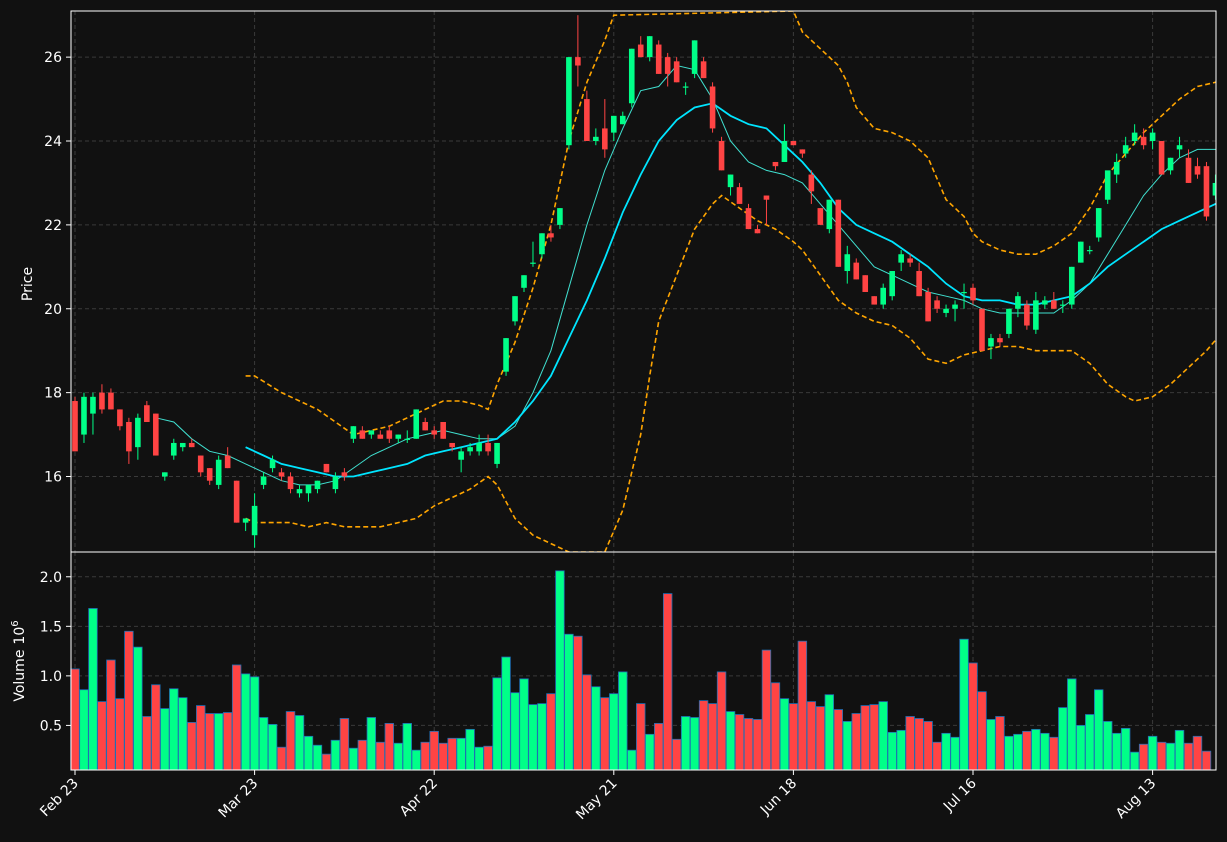 This screenshot has height=842, width=1227. Describe the element at coordinates (53, 226) in the screenshot. I see `price-tick-label: 22` at that location.